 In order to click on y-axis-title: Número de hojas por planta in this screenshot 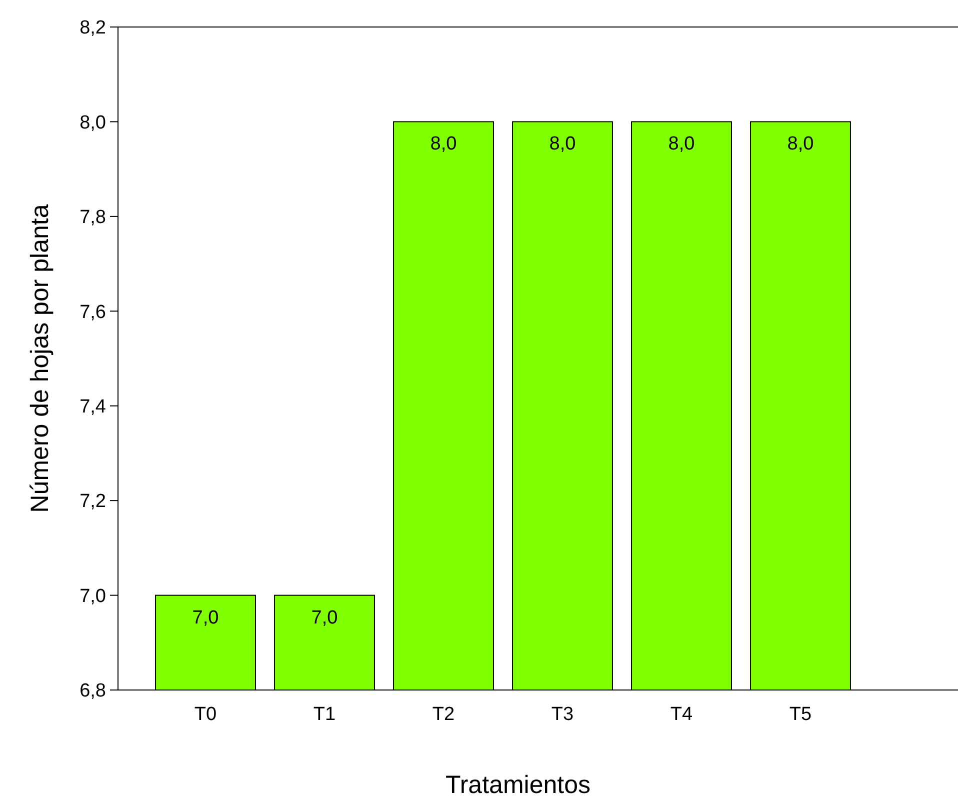, I will do `click(40, 358)`.